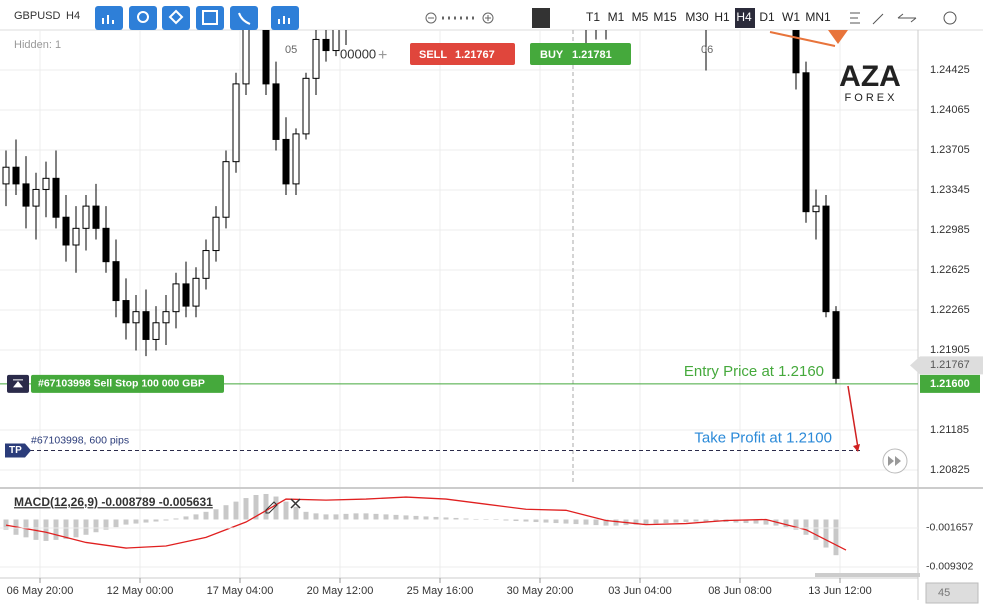 This screenshot has width=983, height=607. What do you see at coordinates (871, 98) in the screenshot?
I see `logo-sub: FOREX` at bounding box center [871, 98].